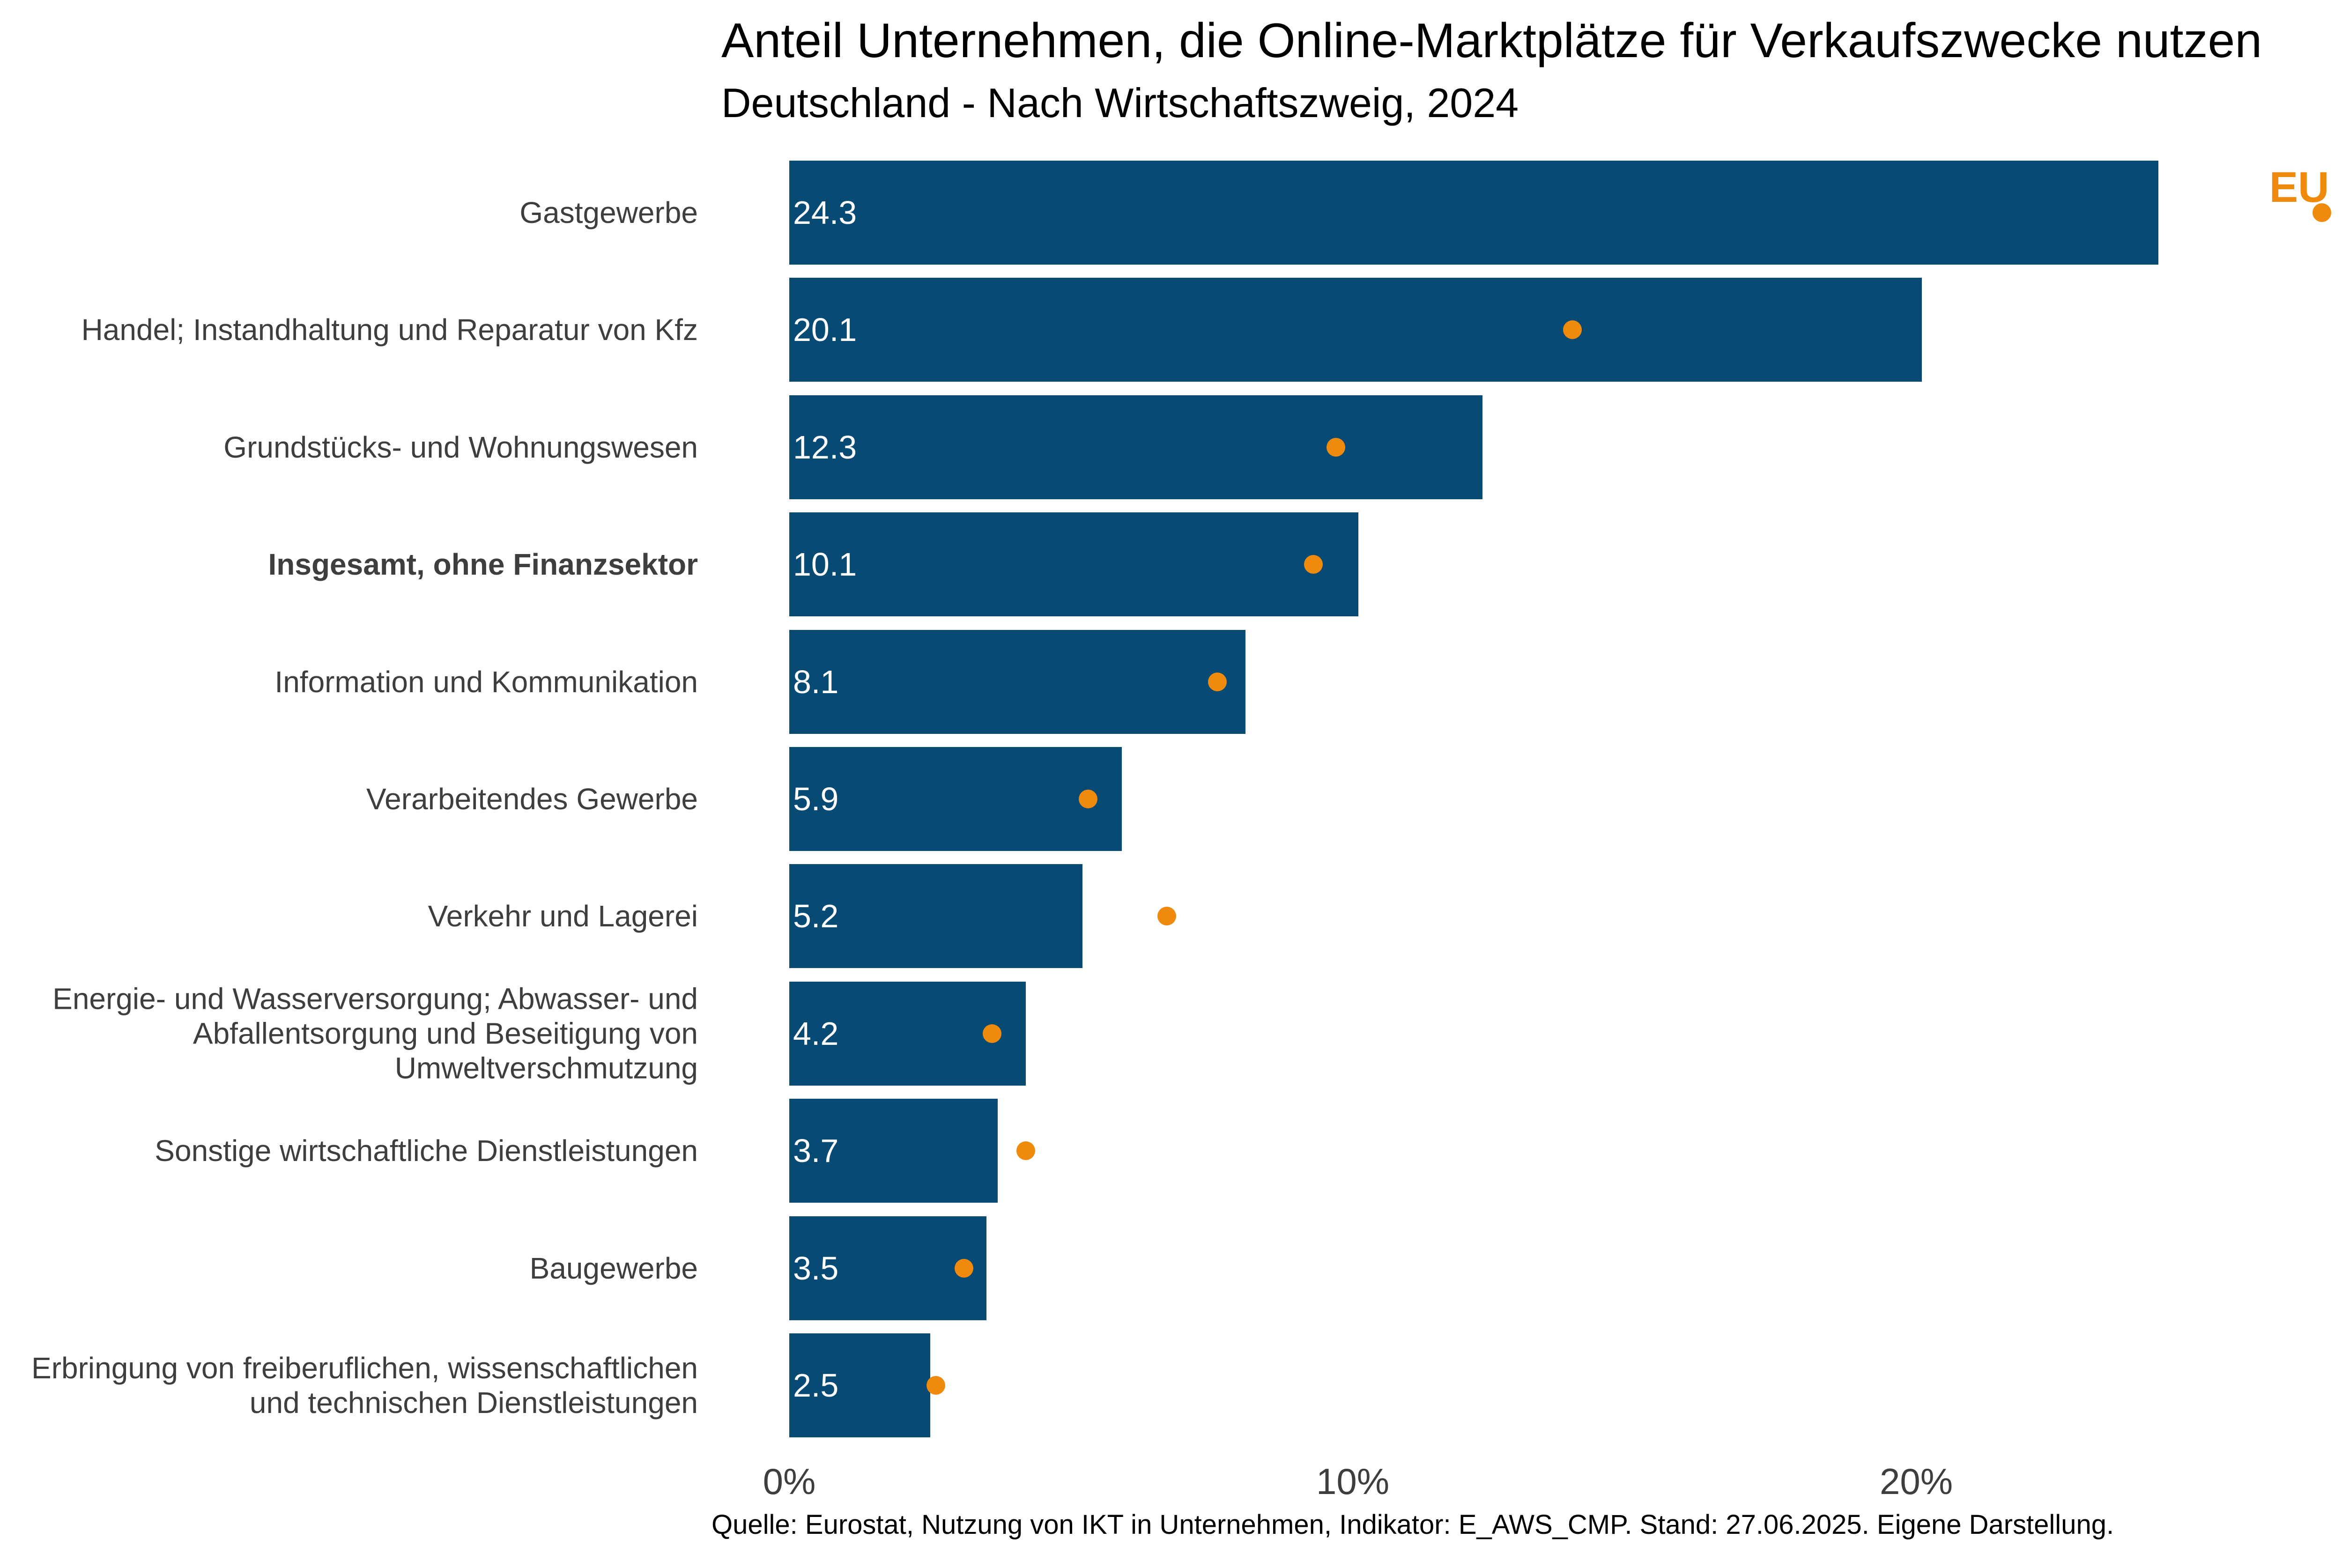 The height and width of the screenshot is (1568, 2342). I want to click on x-axis-tick-label: 20%, so click(1916, 1481).